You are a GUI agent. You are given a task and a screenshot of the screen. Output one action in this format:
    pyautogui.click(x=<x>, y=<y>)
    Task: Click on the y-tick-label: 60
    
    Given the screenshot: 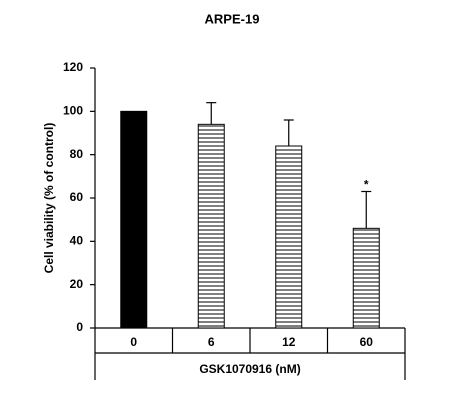 What is the action you would take?
    pyautogui.click(x=77, y=197)
    